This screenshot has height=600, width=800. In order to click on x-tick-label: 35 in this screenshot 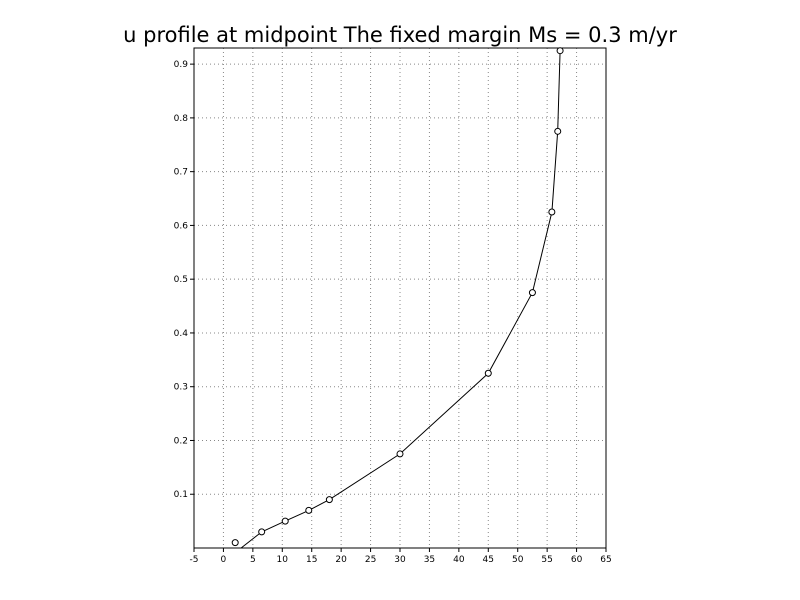, I will do `click(429, 560)`.